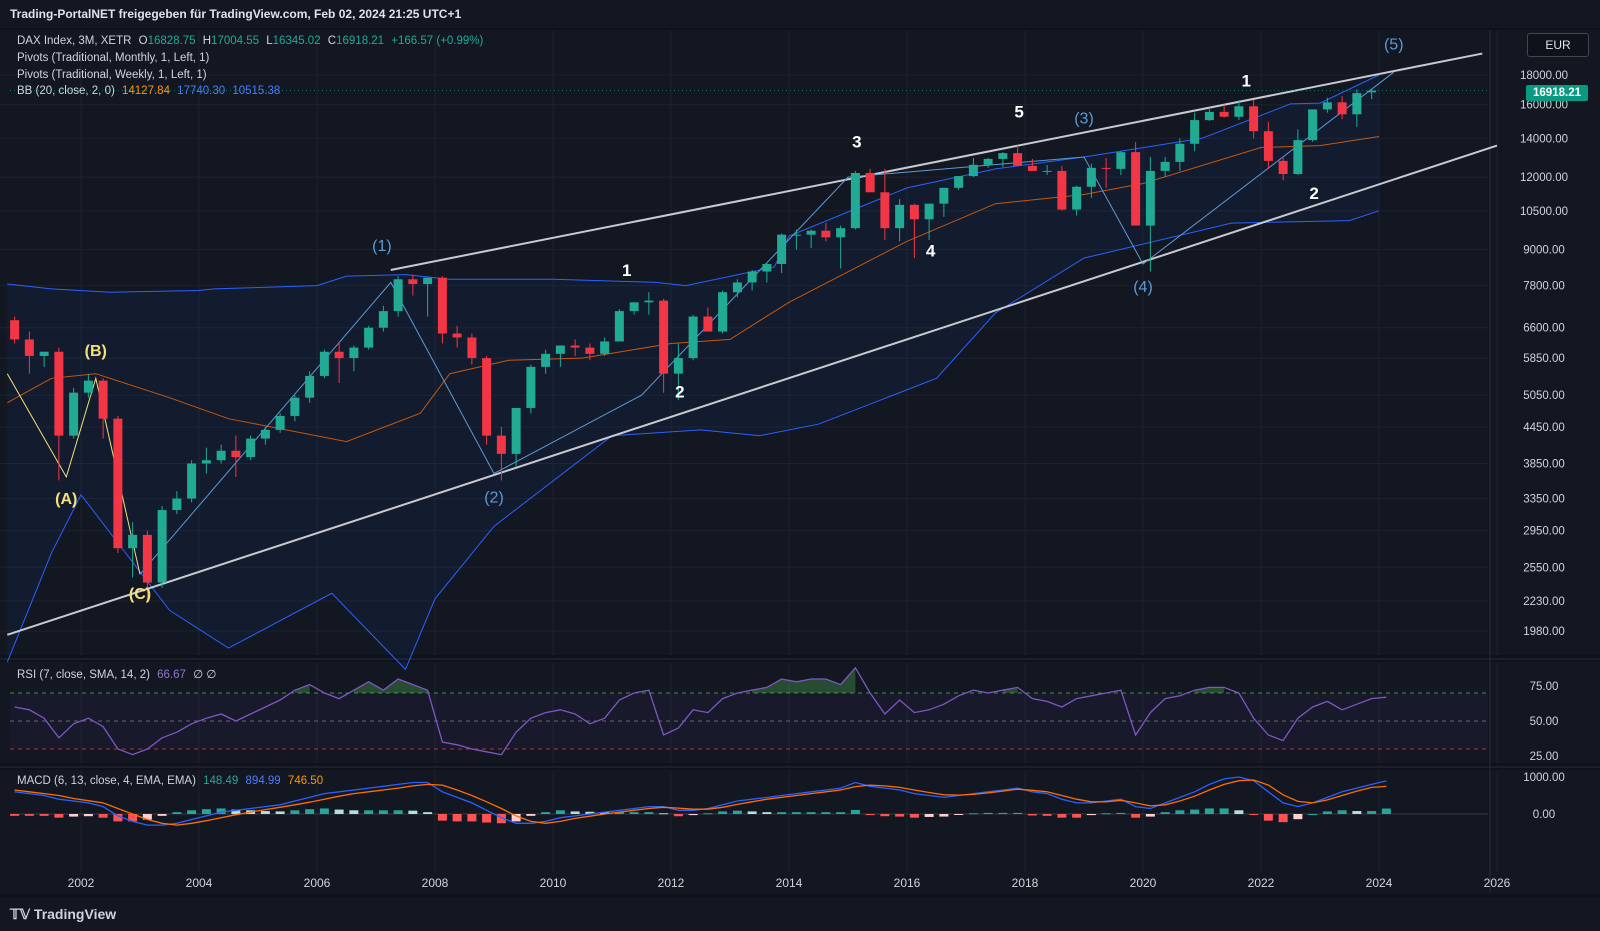 The width and height of the screenshot is (1600, 931). What do you see at coordinates (1544, 396) in the screenshot?
I see `price-tick-label: 5050.00` at bounding box center [1544, 396].